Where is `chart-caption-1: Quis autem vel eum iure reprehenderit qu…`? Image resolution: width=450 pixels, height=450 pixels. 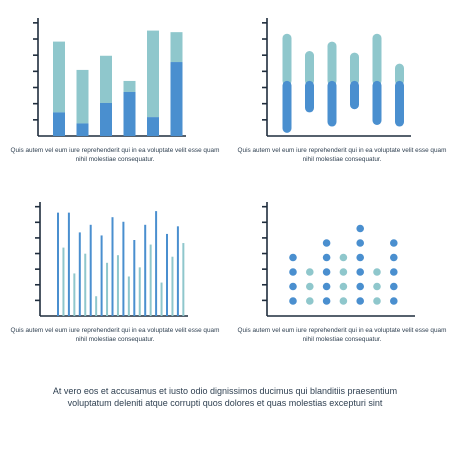 chart-caption-1: Quis autem vel eum iure reprehenderit qu… is located at coordinates (115, 155).